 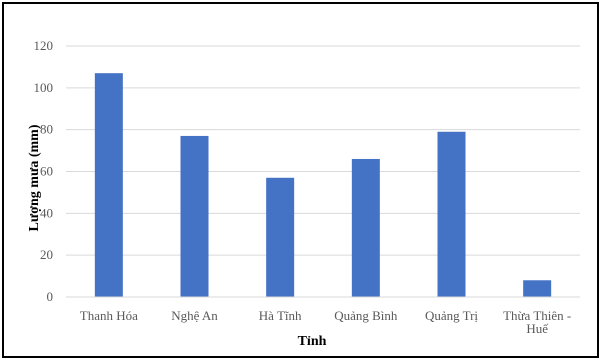 I want to click on y-tick-label: 0, so click(x=50, y=296).